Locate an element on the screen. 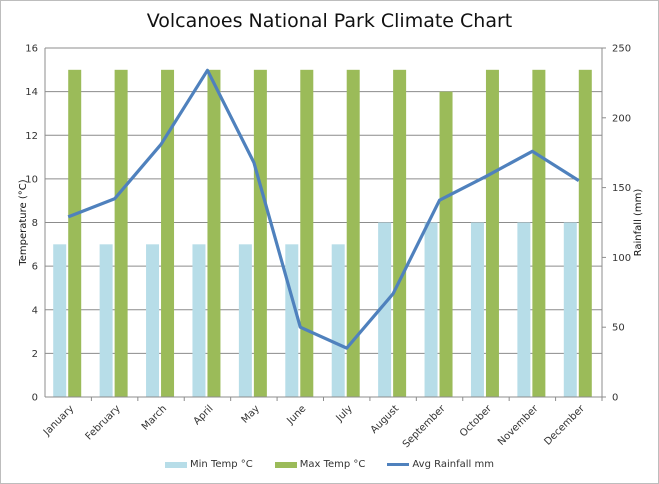  y-tick-label: 10 is located at coordinates (31, 179).